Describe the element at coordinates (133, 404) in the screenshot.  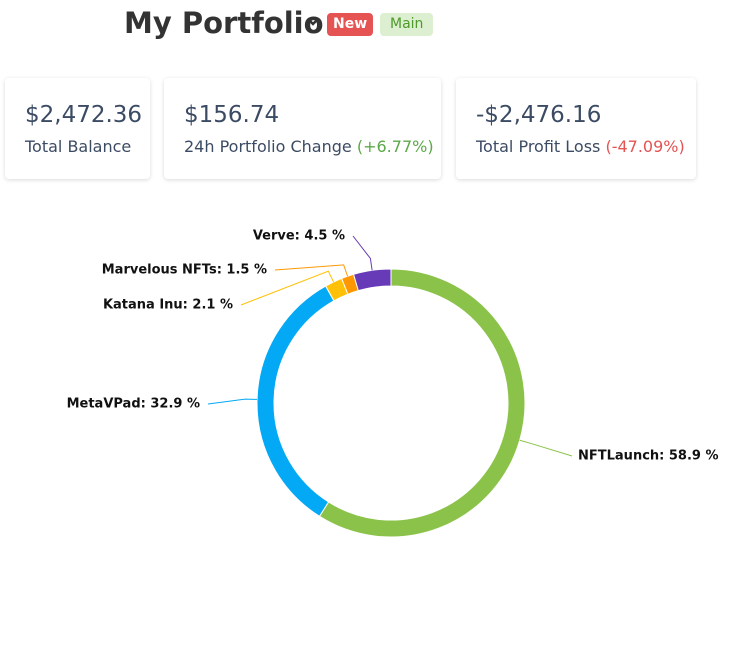
I see `slice-label: MetaVPad: 32.9 %` at that location.